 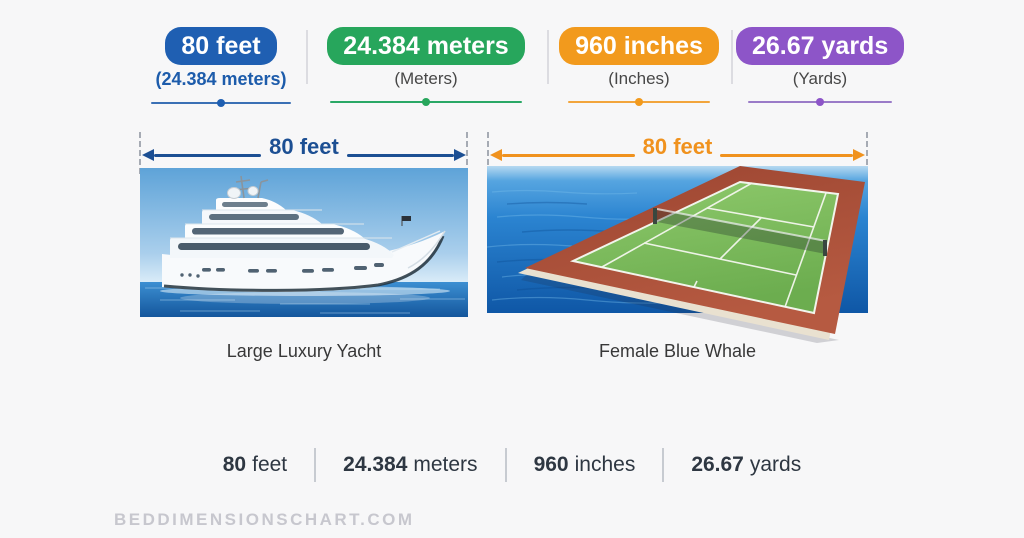 What do you see at coordinates (639, 46) in the screenshot?
I see `unit-value-pill: 960 inches` at bounding box center [639, 46].